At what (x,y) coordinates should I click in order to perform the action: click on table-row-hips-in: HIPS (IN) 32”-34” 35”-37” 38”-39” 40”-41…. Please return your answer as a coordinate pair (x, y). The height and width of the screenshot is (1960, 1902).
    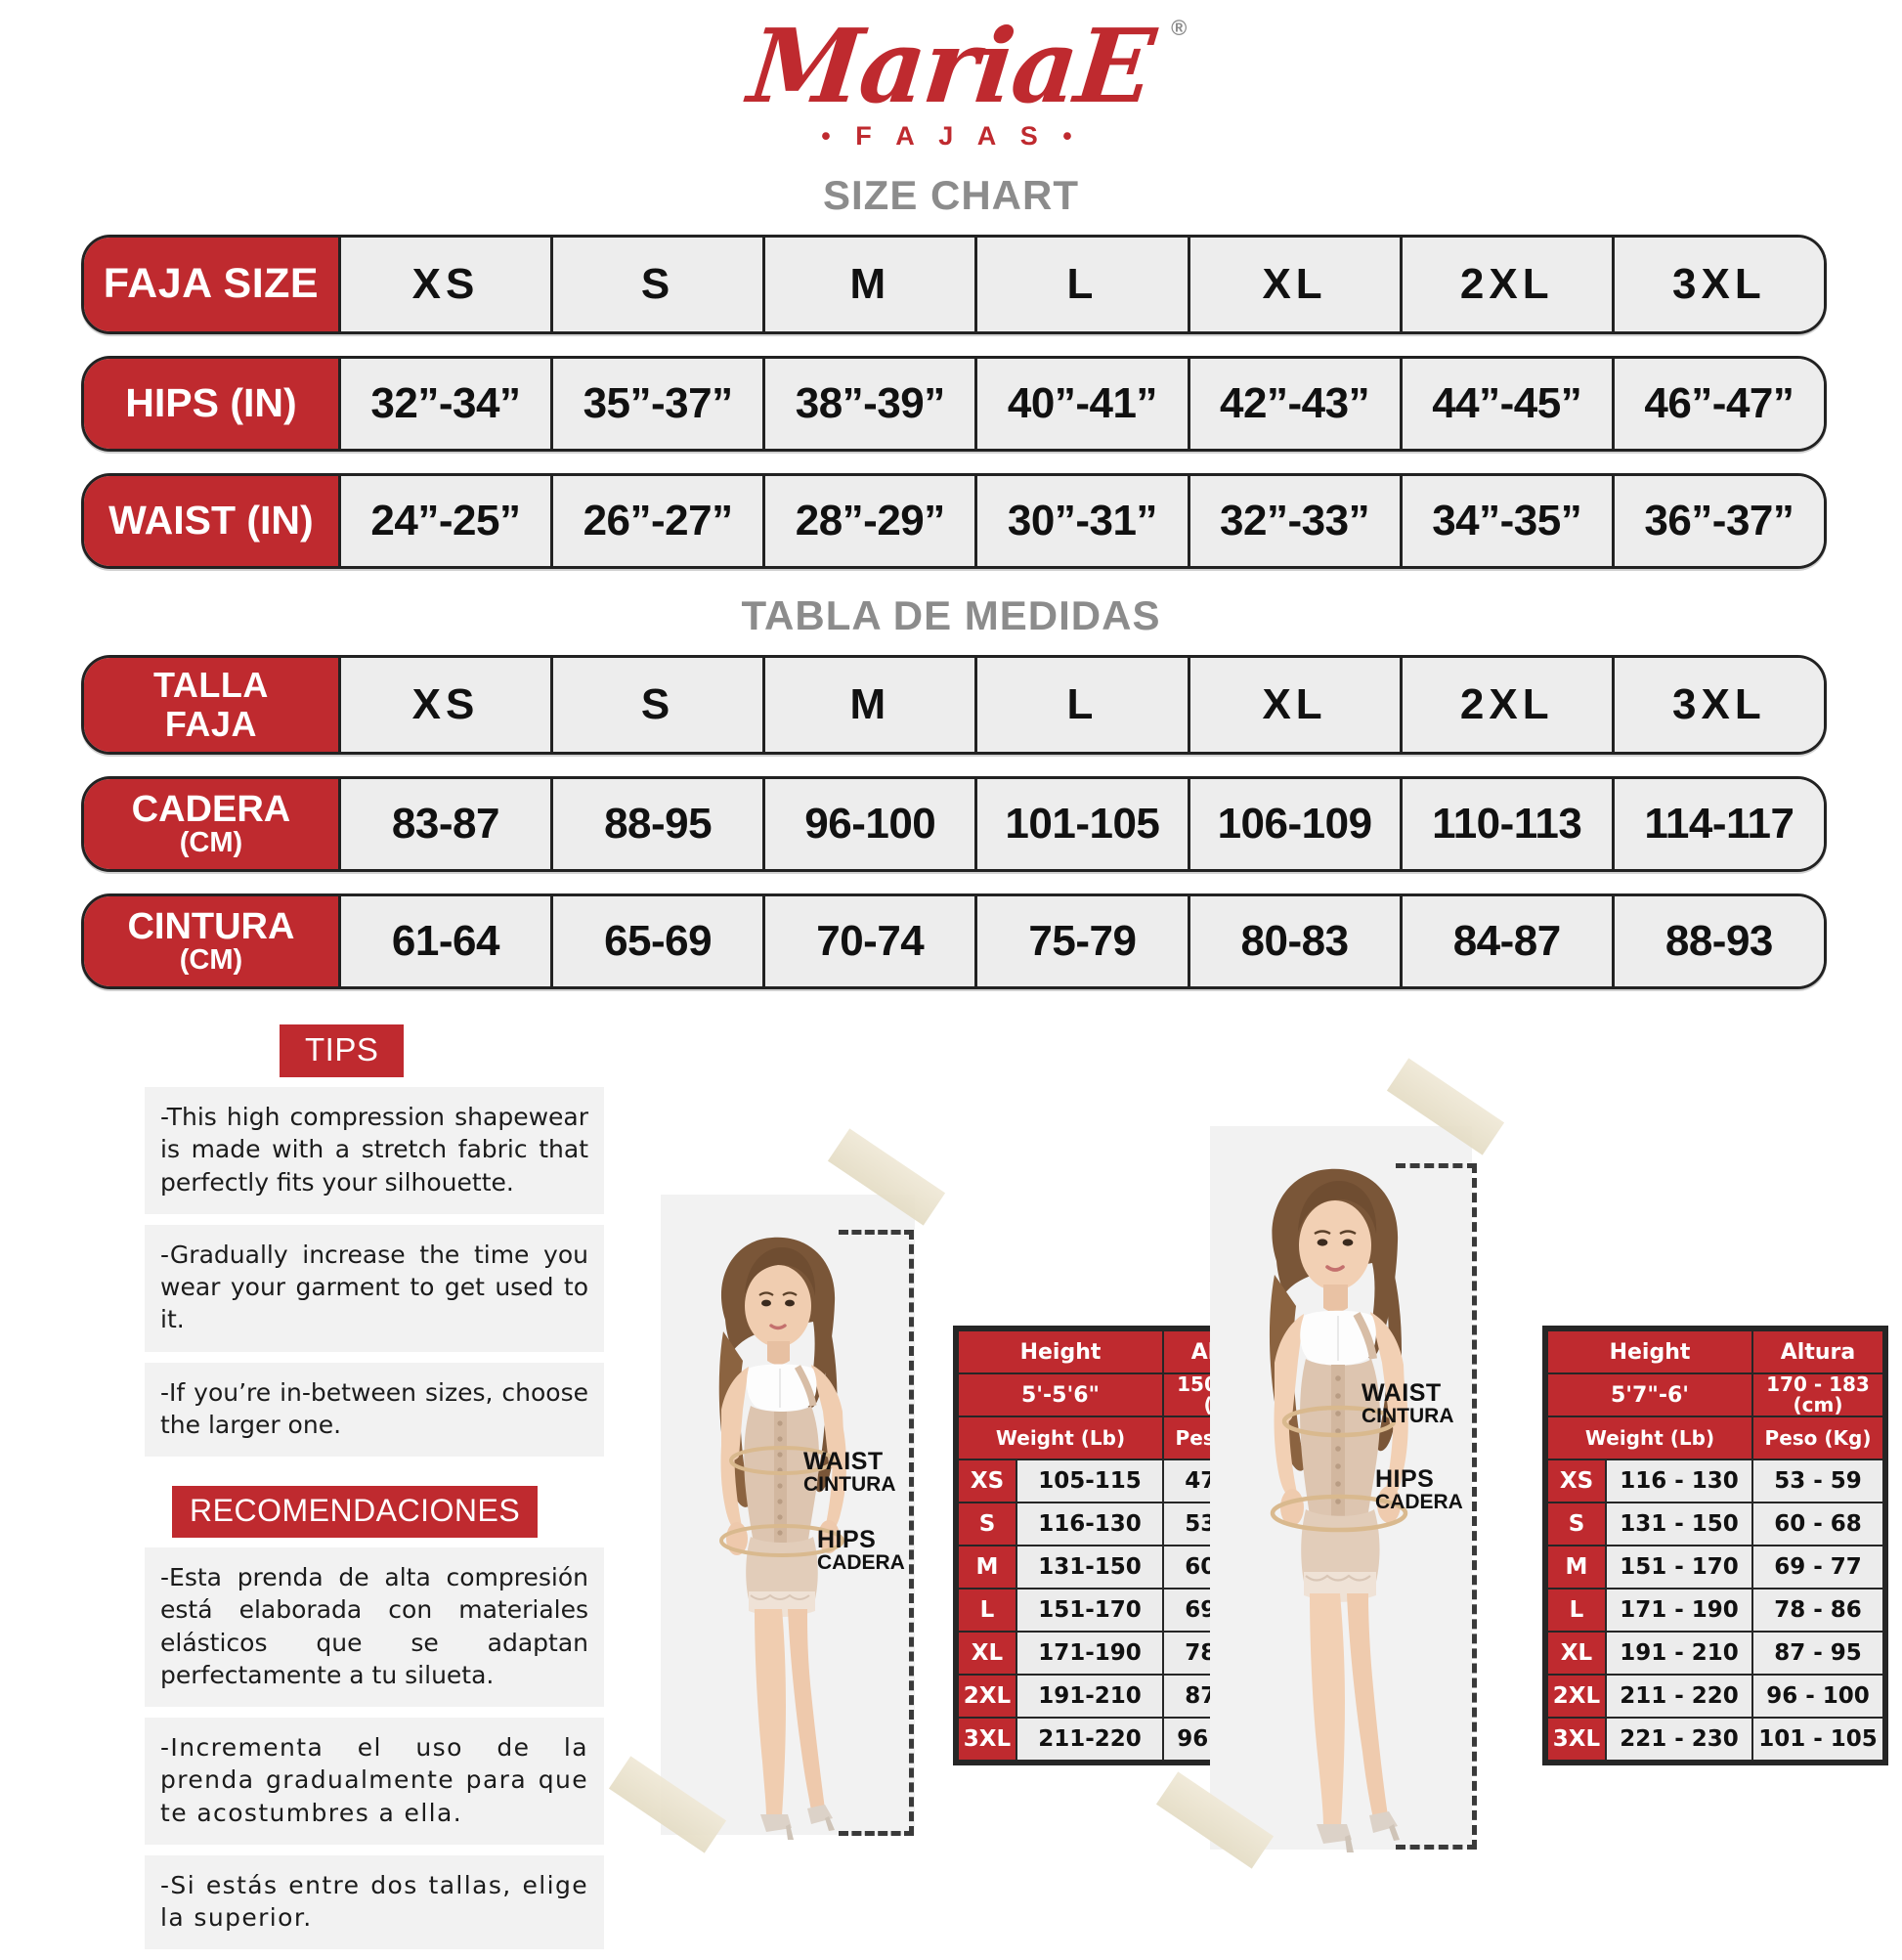
    Looking at the image, I should click on (954, 404).